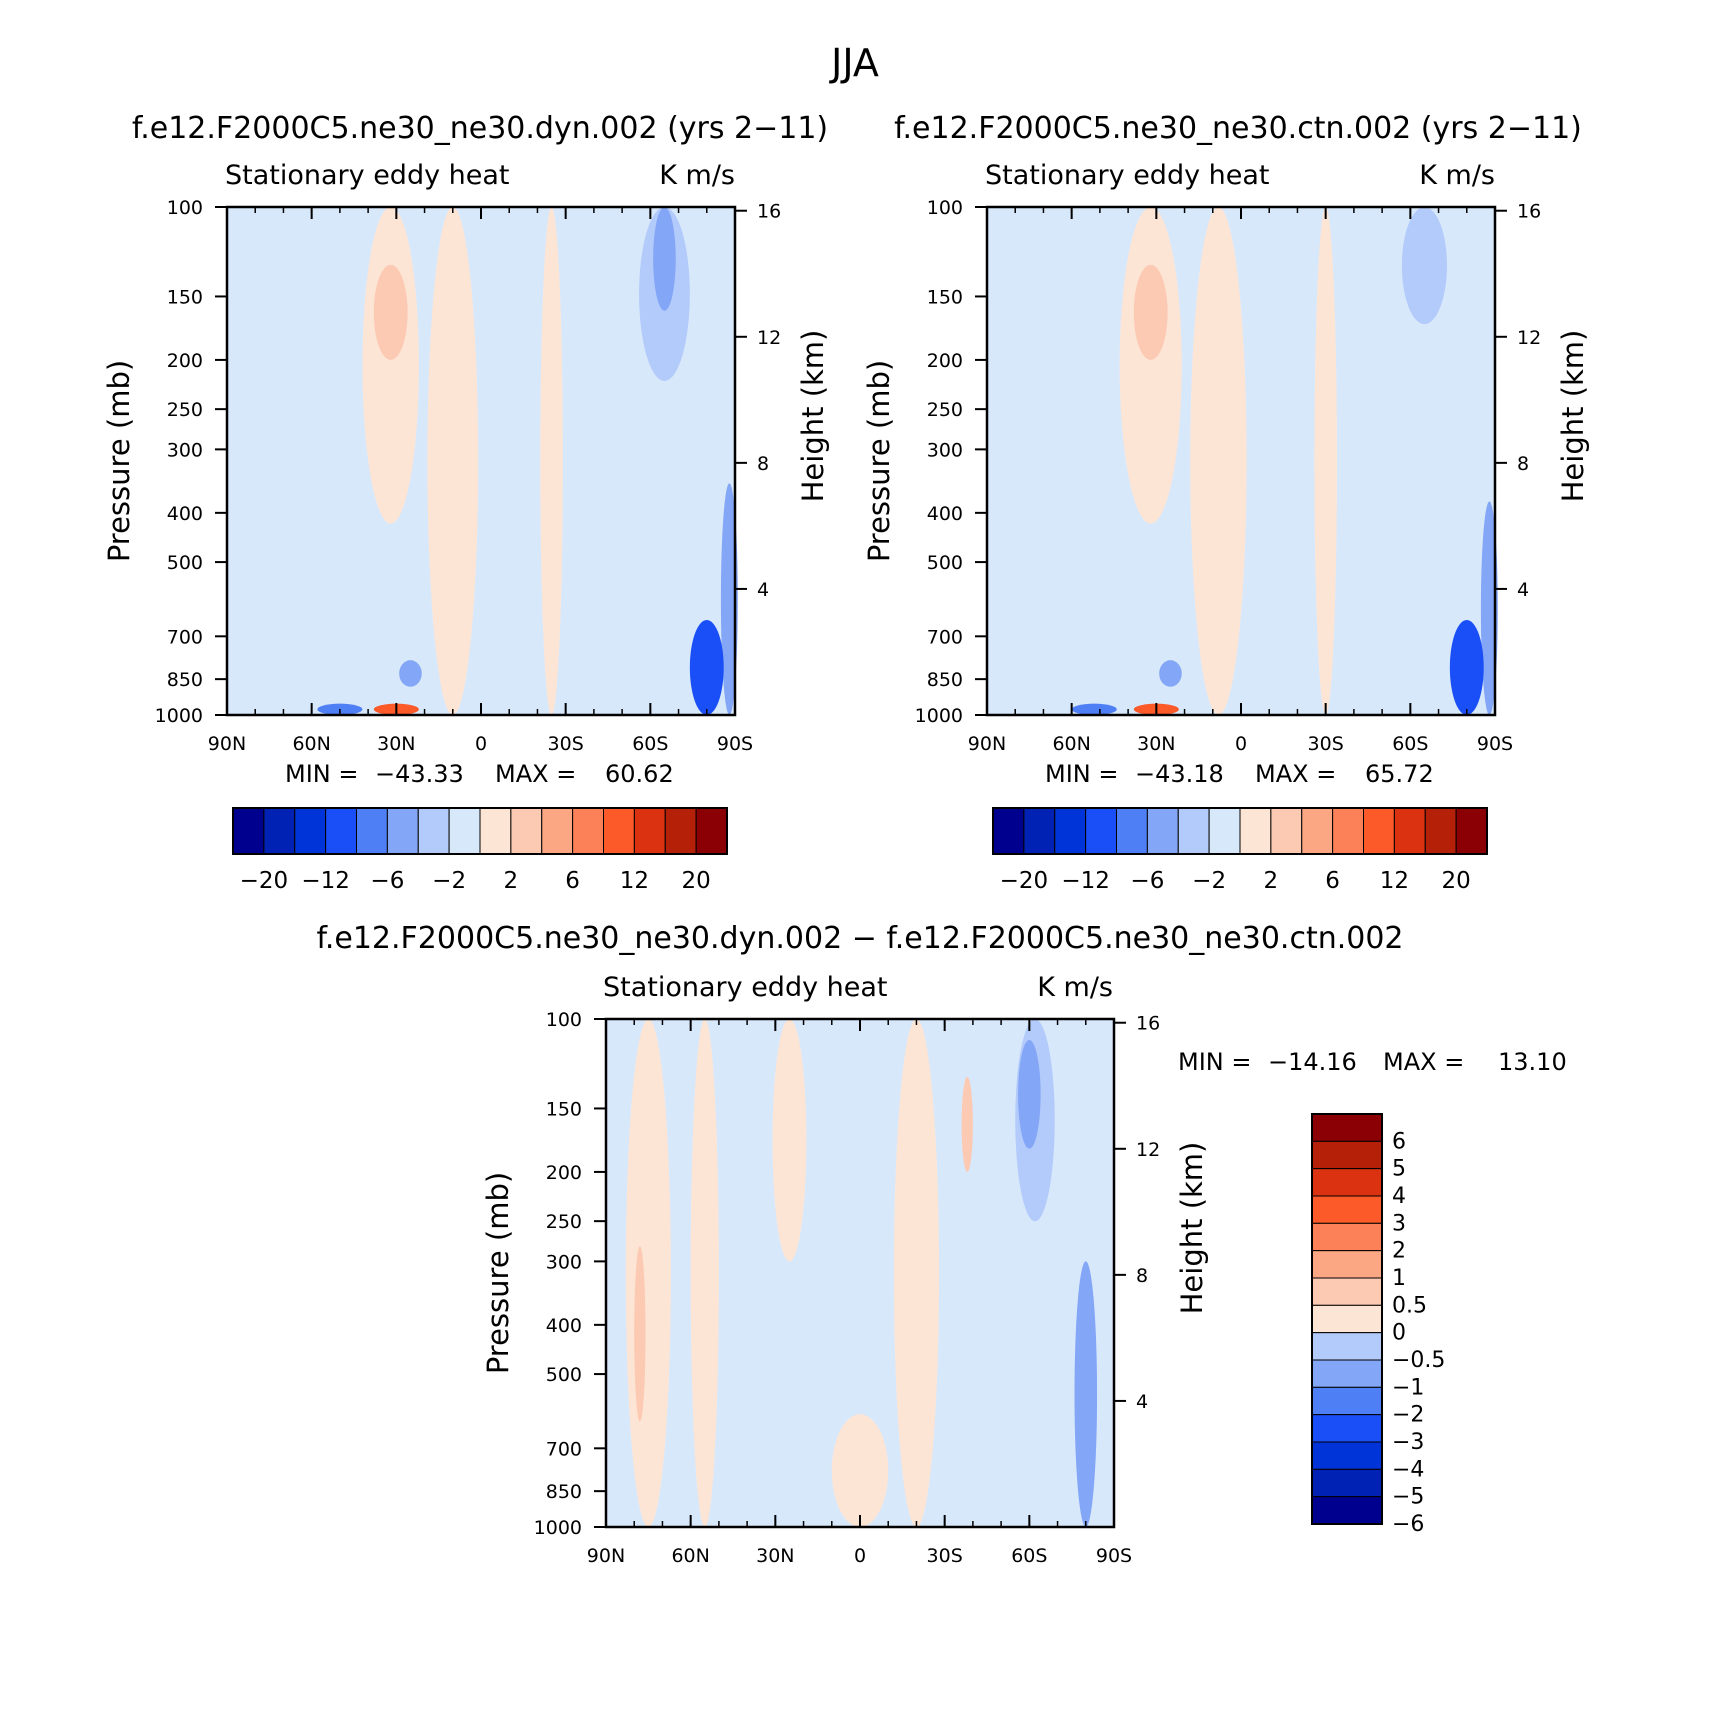 This screenshot has height=1728, width=1710. What do you see at coordinates (185, 361) in the screenshot?
I see `y-tick-label: 200` at bounding box center [185, 361].